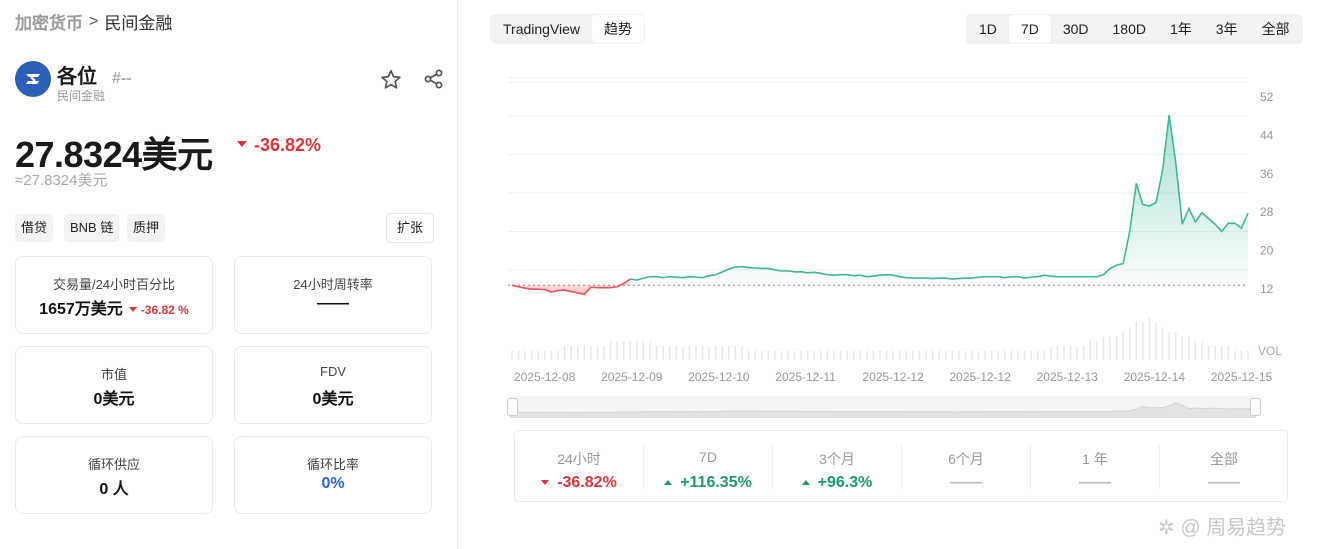 The image size is (1317, 549). I want to click on range-7d: 7D, so click(1029, 29).